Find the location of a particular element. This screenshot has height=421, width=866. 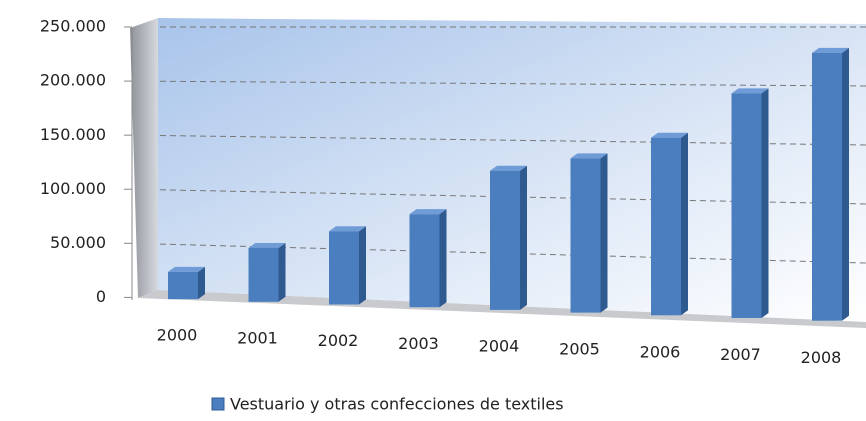

x-tick-label: 2006 is located at coordinates (660, 351).